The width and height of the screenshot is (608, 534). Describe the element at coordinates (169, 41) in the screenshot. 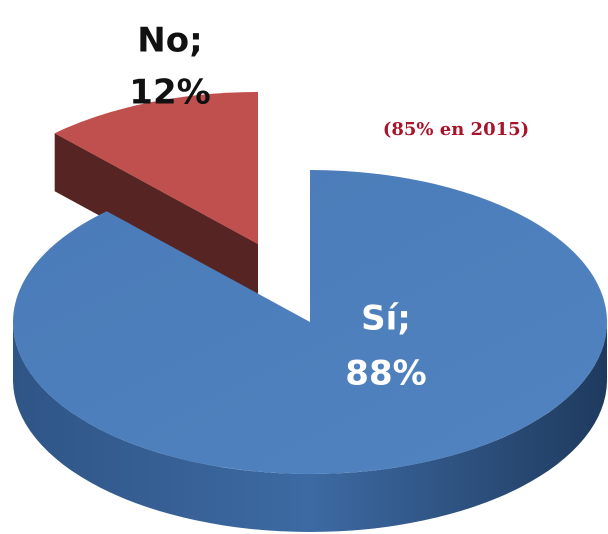

I see `data-label-category: No;` at that location.